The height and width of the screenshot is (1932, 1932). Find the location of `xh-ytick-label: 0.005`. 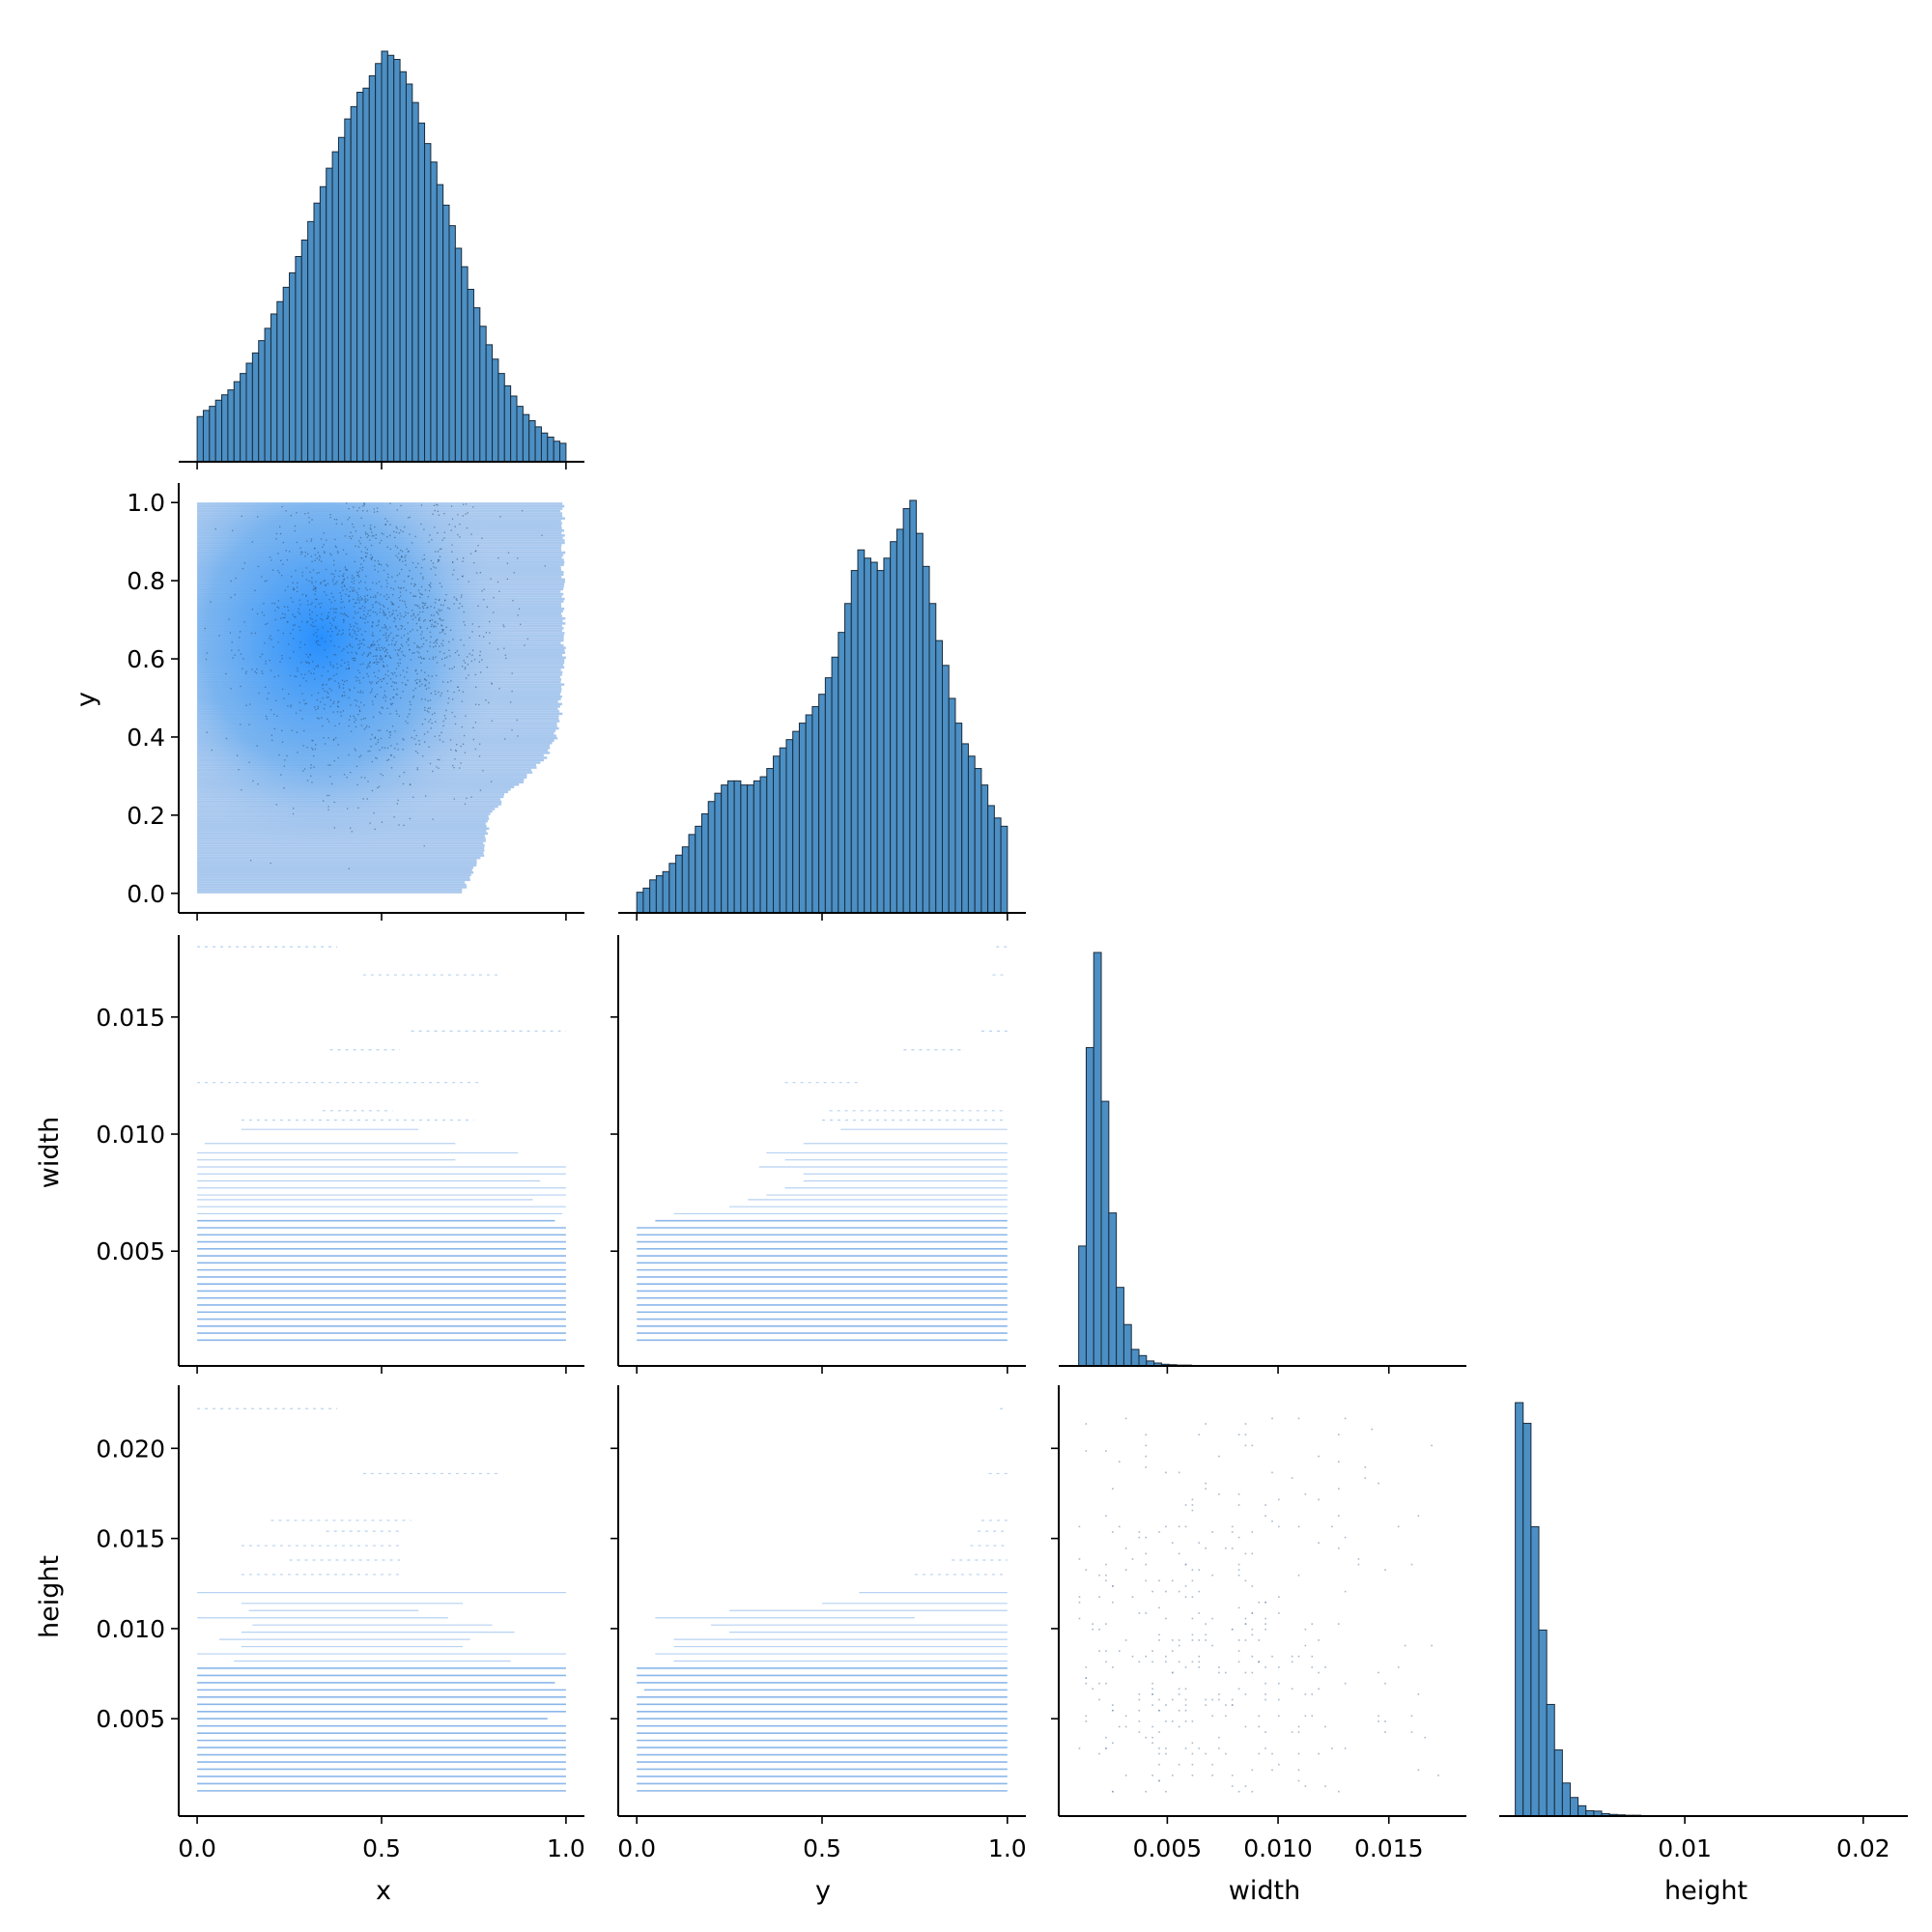

xh-ytick-label: 0.005 is located at coordinates (130, 1719).